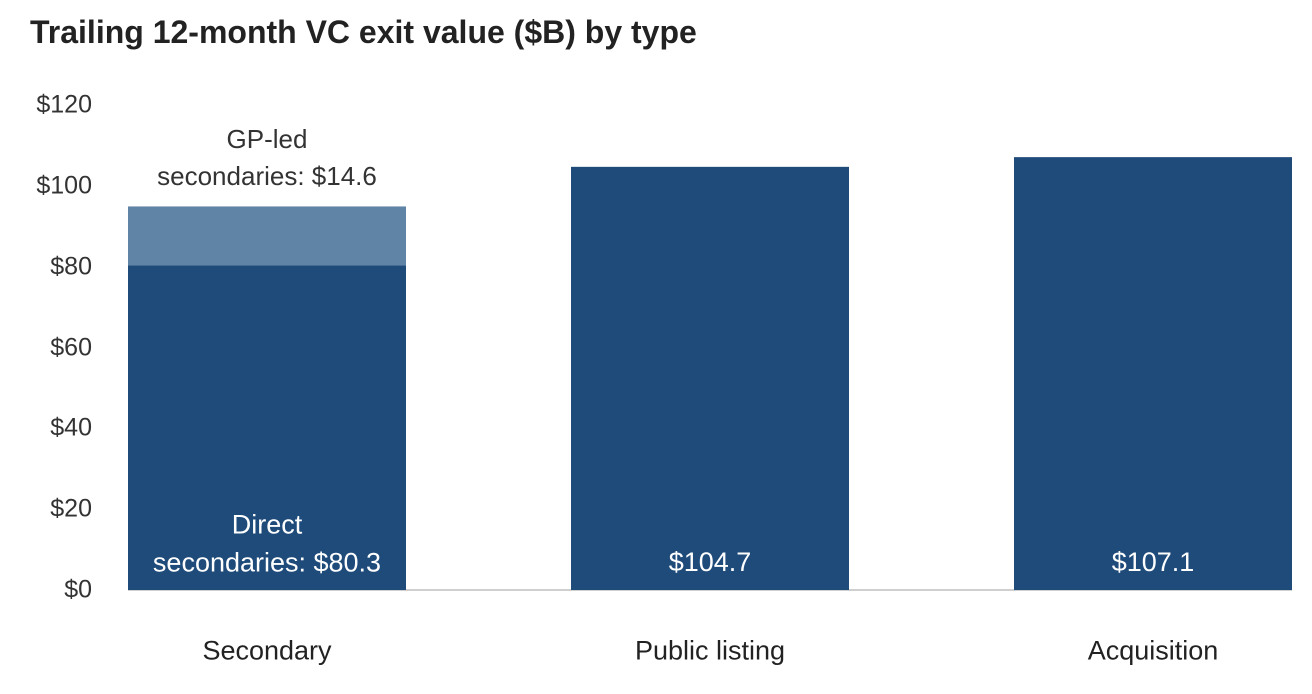  I want to click on y-tick-label: $120, so click(64, 104).